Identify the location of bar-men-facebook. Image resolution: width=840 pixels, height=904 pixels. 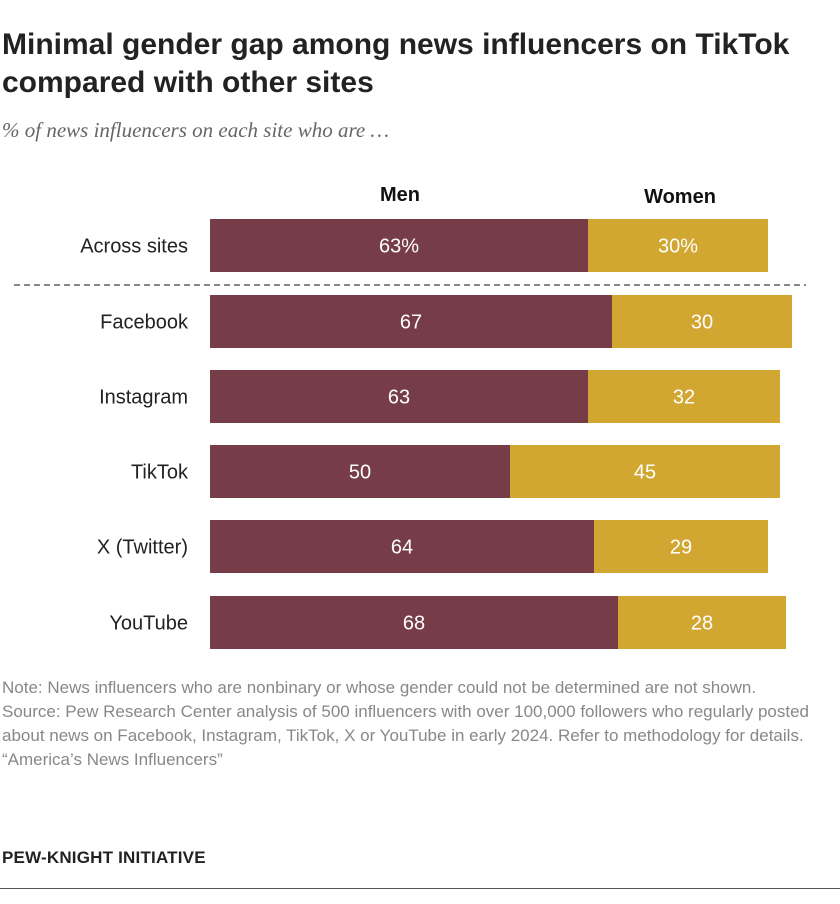
(411, 321).